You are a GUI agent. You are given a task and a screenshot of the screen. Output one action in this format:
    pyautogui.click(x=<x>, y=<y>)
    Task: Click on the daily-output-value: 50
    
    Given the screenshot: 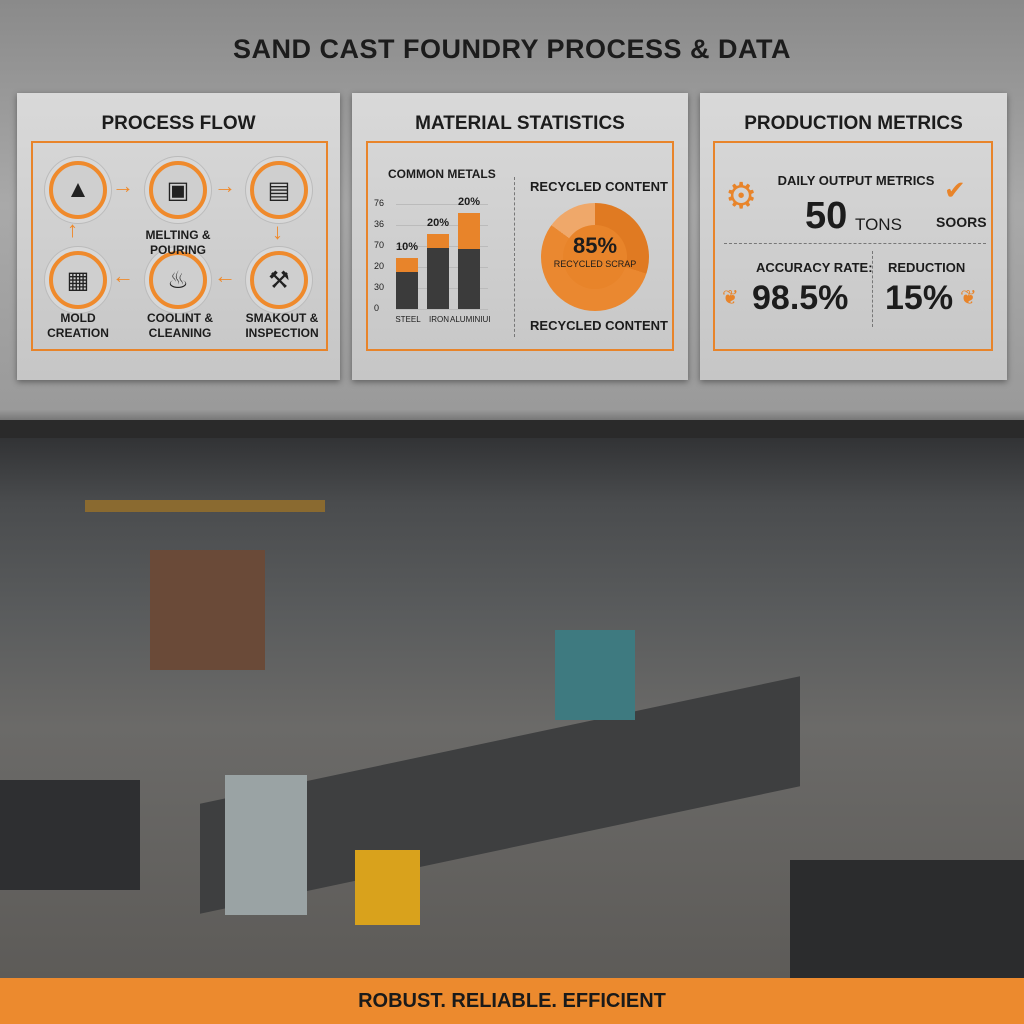 What is the action you would take?
    pyautogui.click(x=826, y=216)
    